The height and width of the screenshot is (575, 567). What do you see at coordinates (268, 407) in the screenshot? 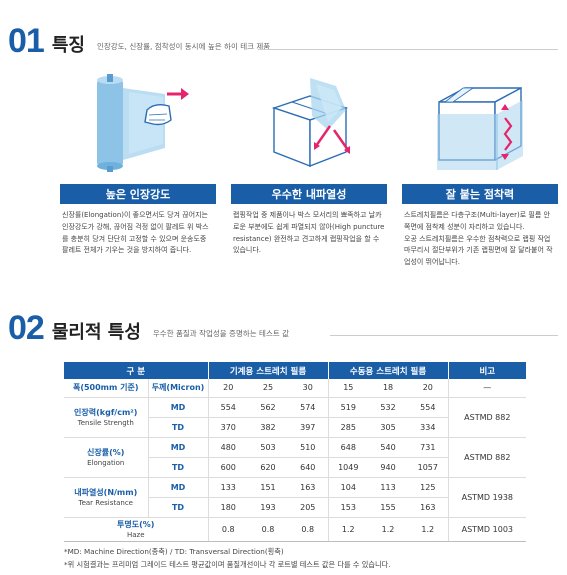
I see `value-cell: 562` at bounding box center [268, 407].